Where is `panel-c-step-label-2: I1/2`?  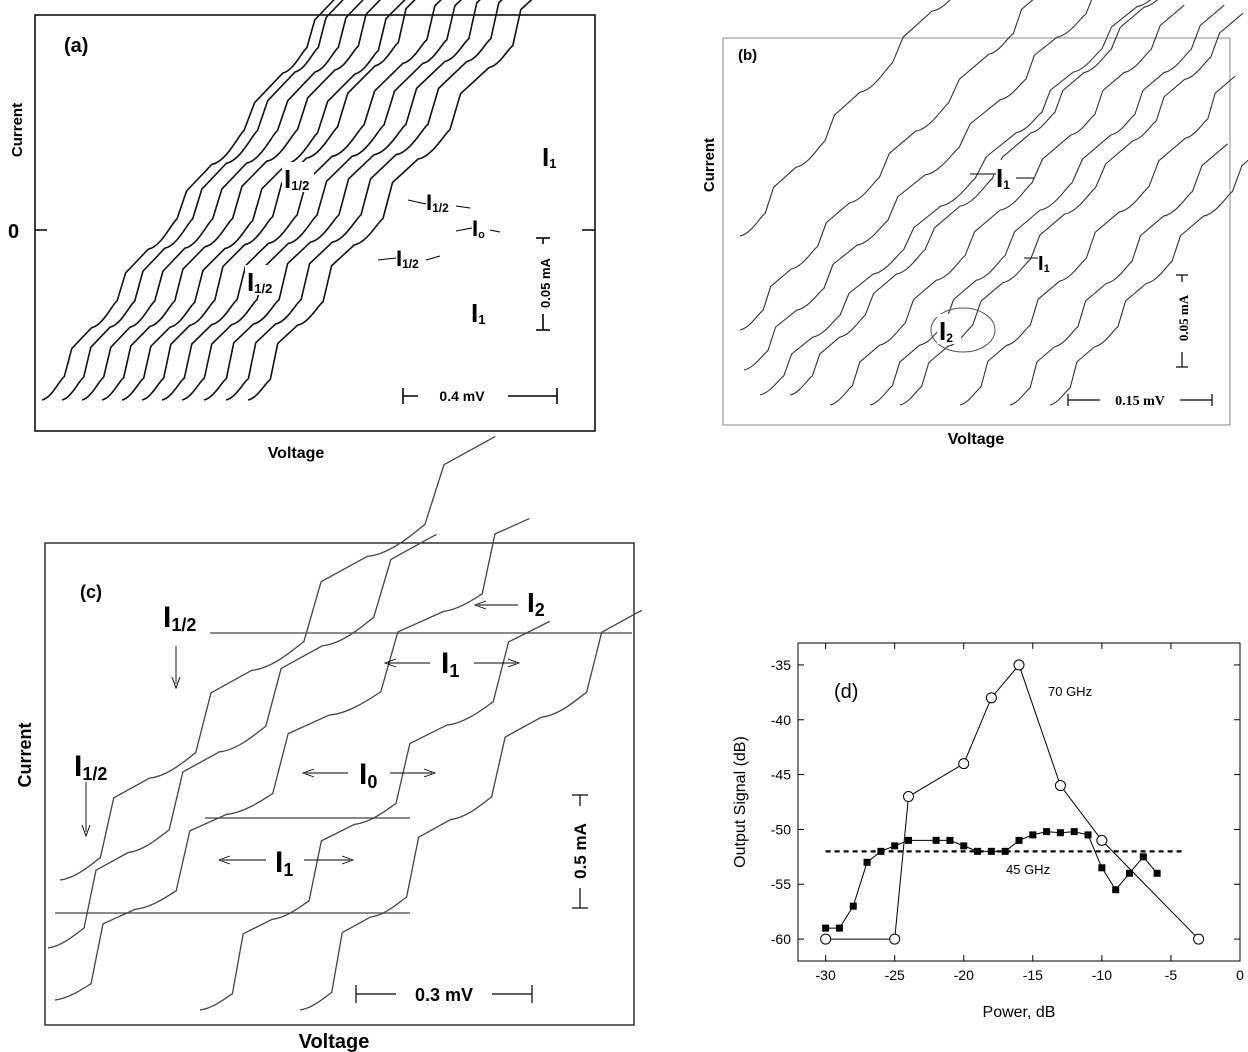
panel-c-step-label-2: I1/2 is located at coordinates (93, 766).